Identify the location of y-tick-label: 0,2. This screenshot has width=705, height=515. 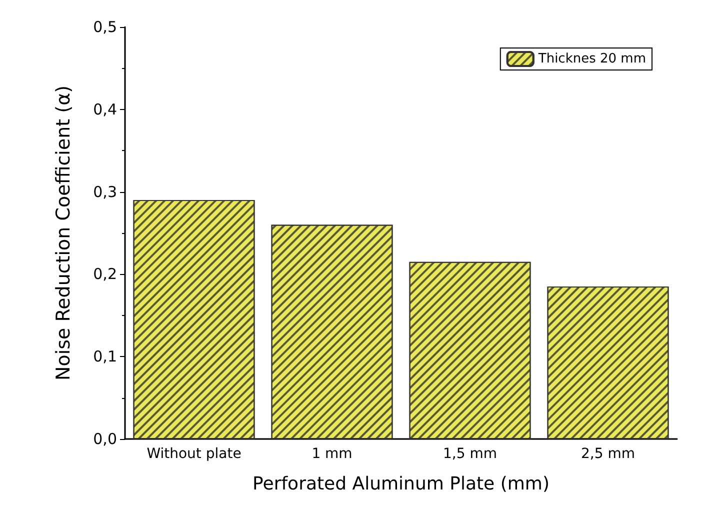
(105, 274).